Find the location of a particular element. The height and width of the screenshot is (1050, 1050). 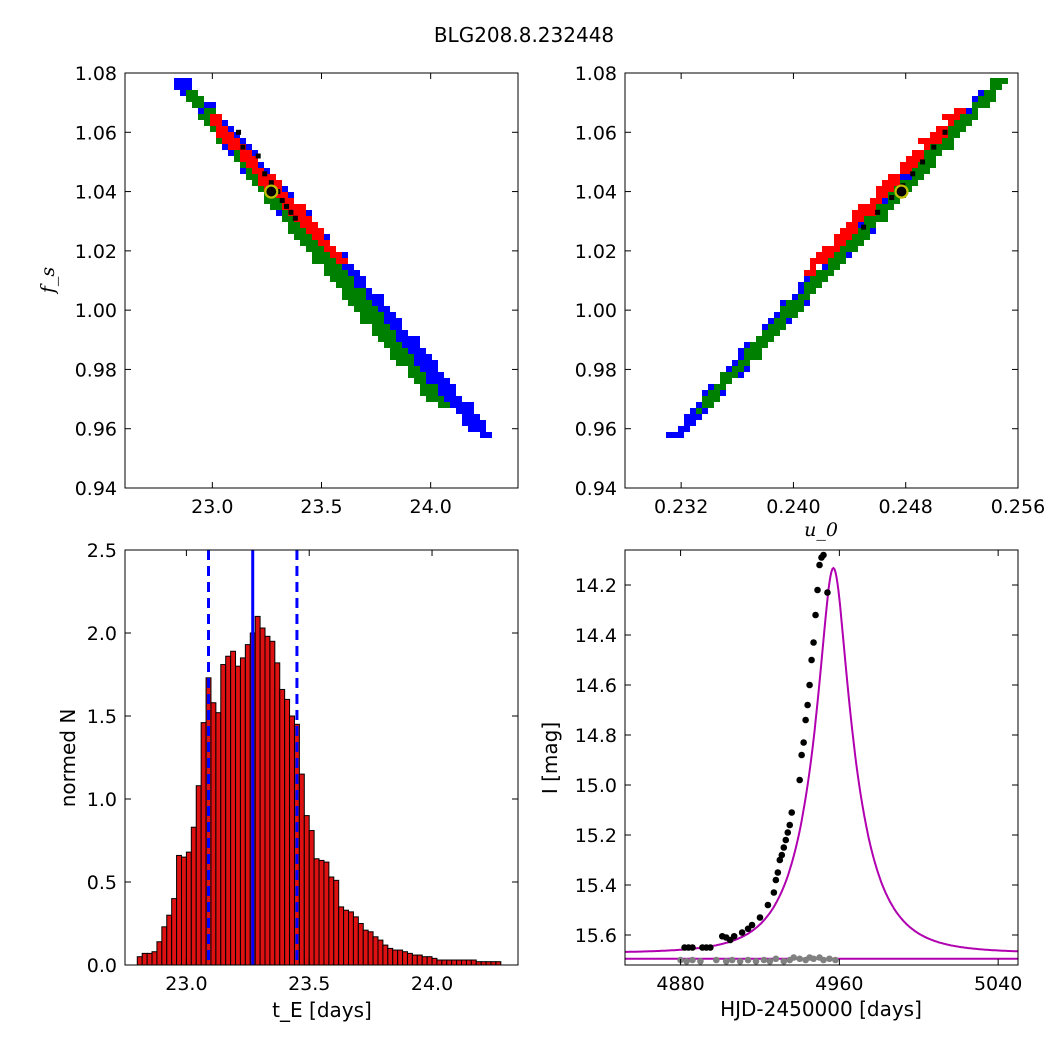

y-tick-label: 1.04 is located at coordinates (596, 193).